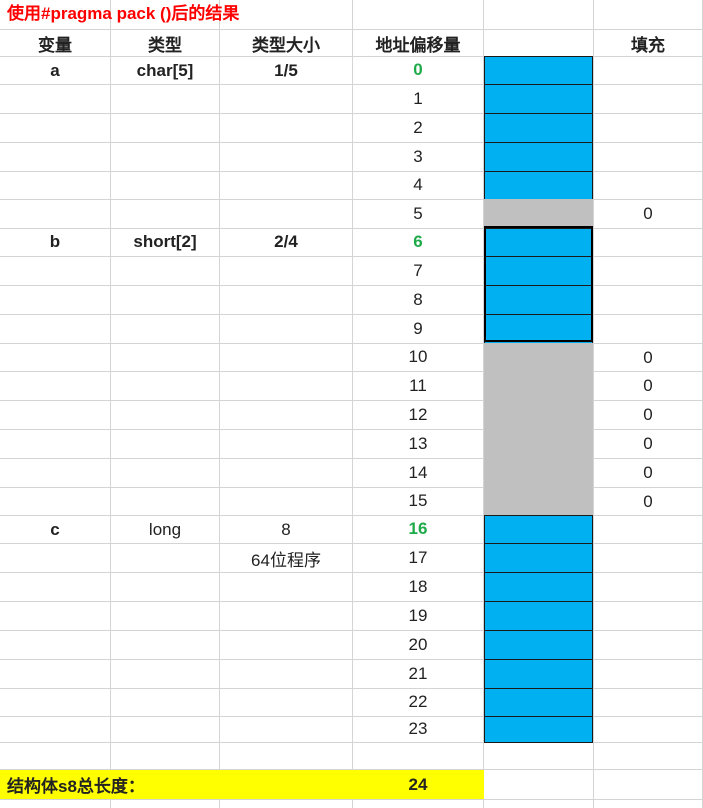 This screenshot has width=703, height=808. What do you see at coordinates (418, 241) in the screenshot?
I see `offset-value: 6` at bounding box center [418, 241].